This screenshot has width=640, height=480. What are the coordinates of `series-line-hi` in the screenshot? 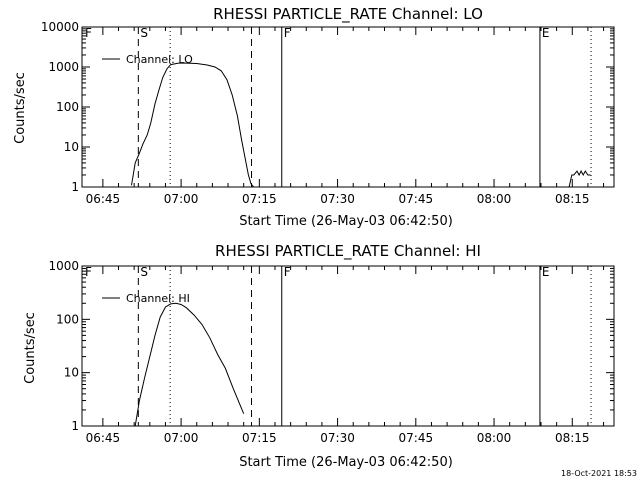 It's located at (189, 364).